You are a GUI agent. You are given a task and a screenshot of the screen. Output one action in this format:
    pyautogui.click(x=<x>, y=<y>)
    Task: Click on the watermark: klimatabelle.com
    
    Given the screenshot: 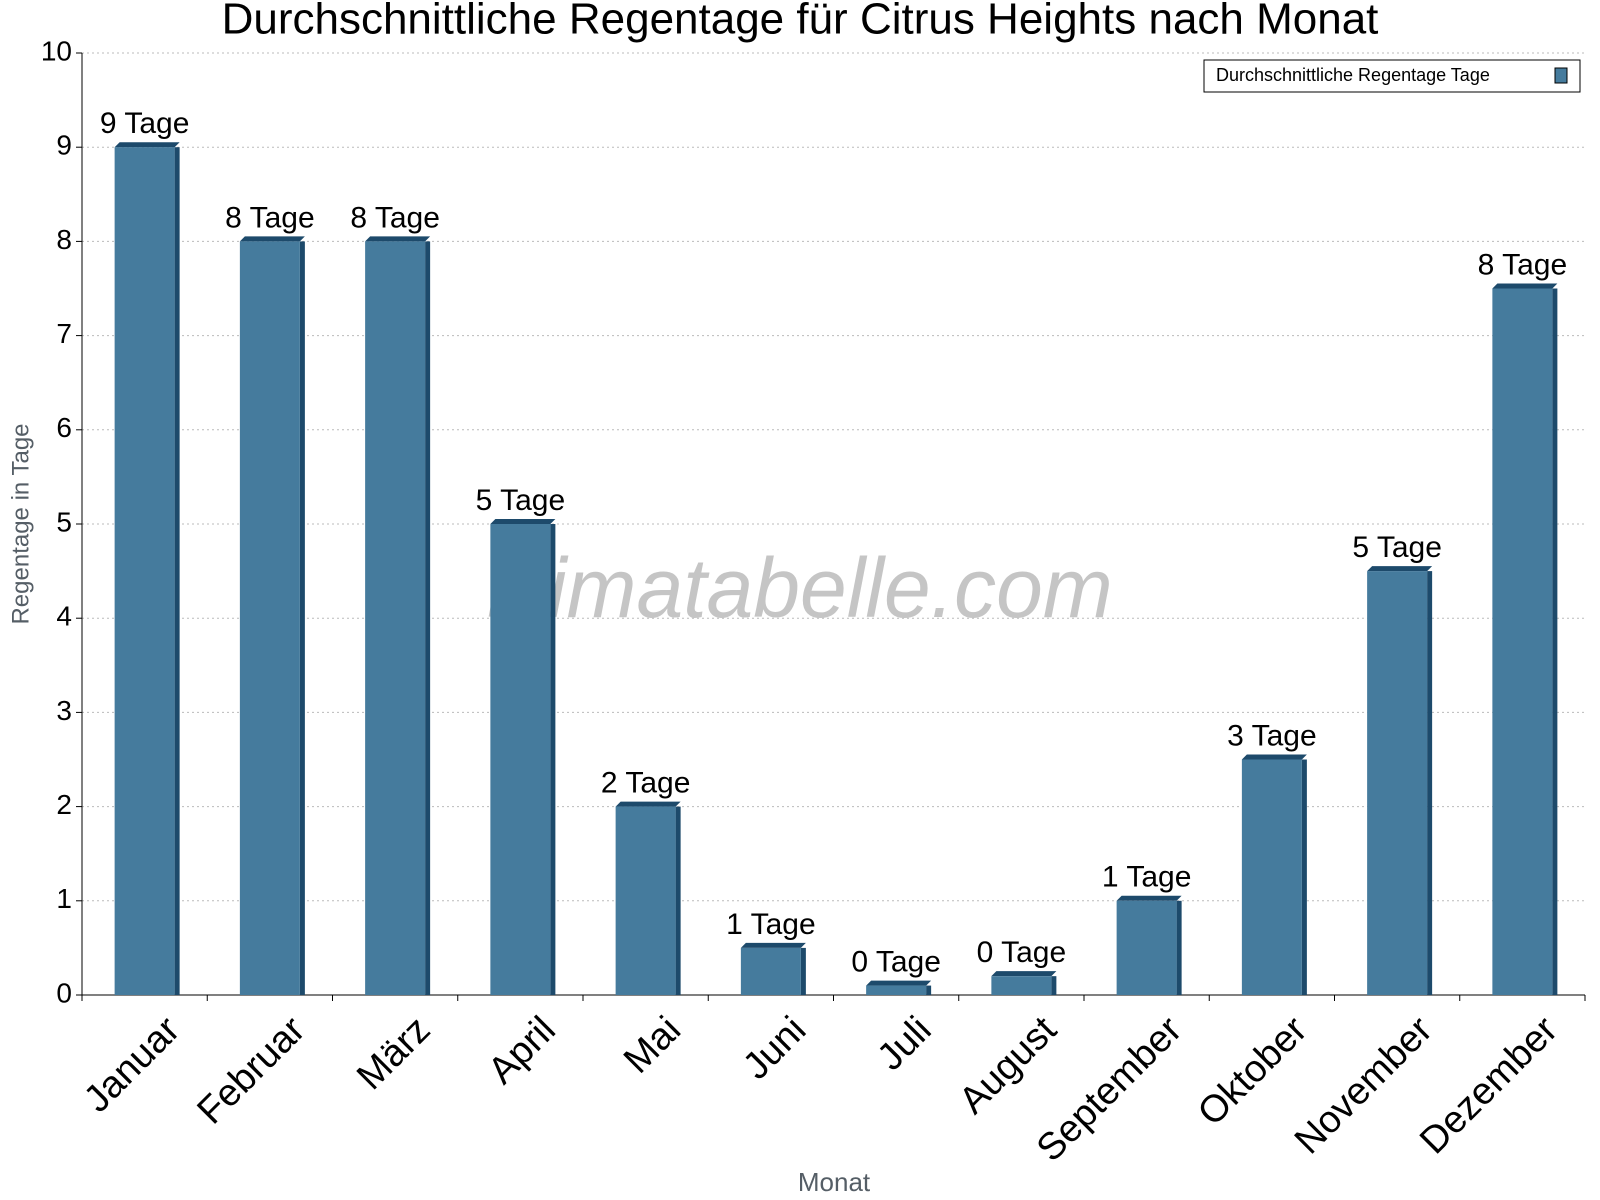 What is the action you would take?
    pyautogui.click(x=800, y=588)
    